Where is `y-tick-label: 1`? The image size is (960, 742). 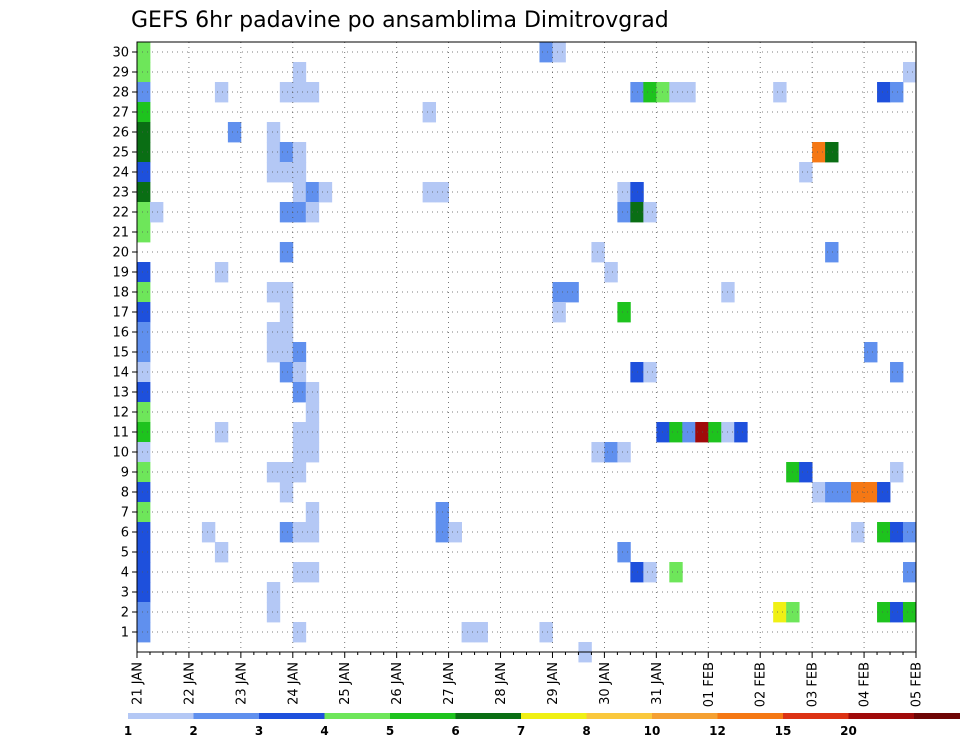 y-tick-label: 1 is located at coordinates (125, 633).